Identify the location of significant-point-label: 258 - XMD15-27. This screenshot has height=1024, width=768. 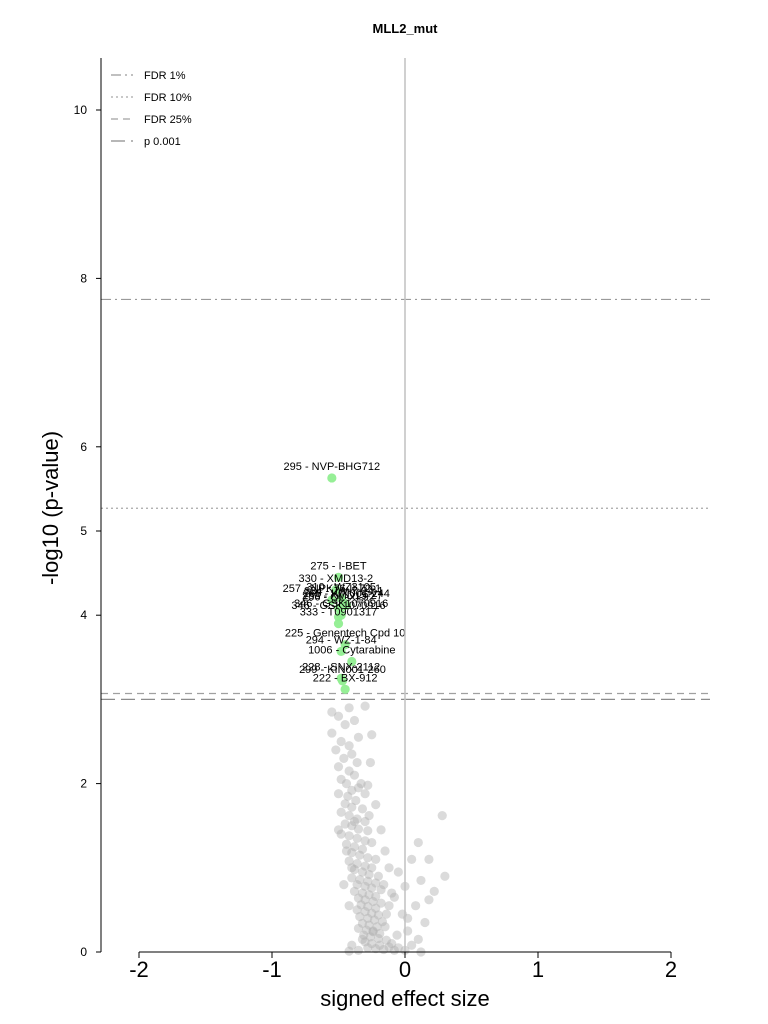
(342, 596).